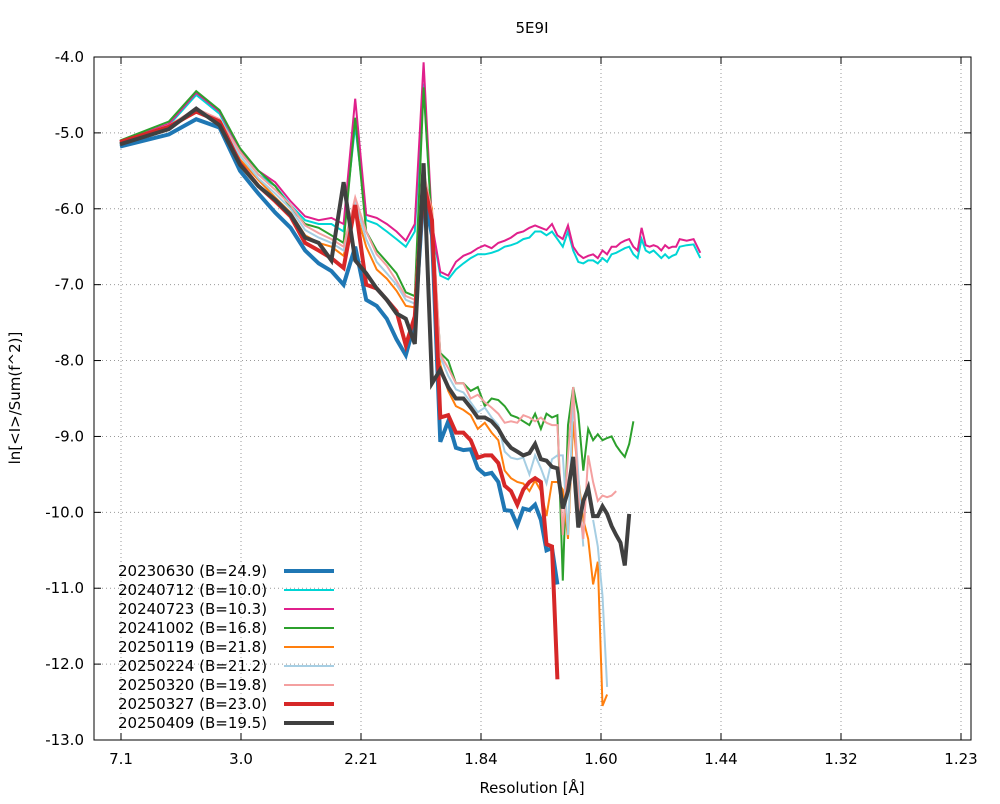 This screenshot has width=1000, height=804. What do you see at coordinates (192, 723) in the screenshot?
I see `legend-label-8: 20250409 (B=19.5)` at bounding box center [192, 723].